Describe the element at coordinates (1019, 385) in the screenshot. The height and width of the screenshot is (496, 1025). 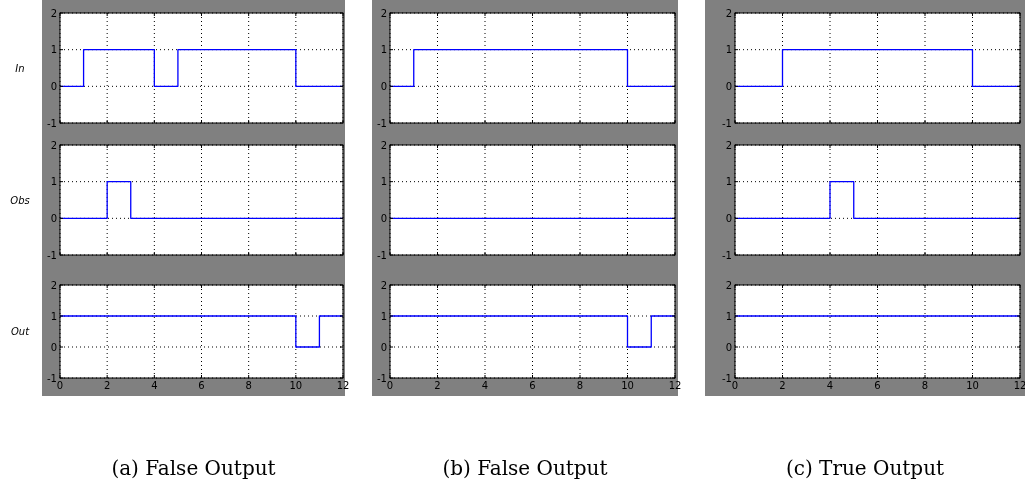
I see `x-tick-label: 12` at that location.